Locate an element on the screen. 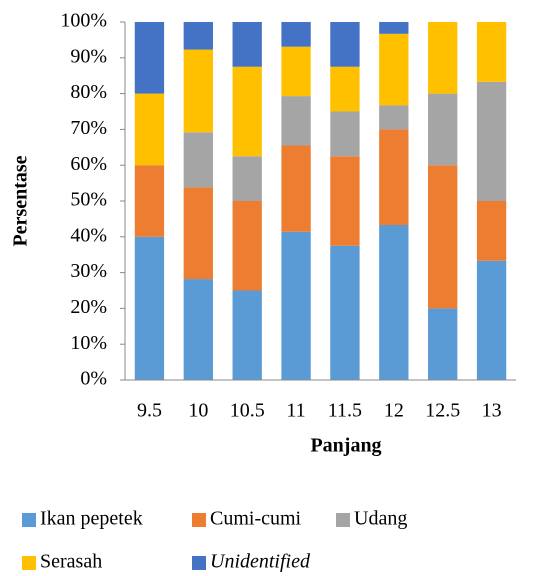 This screenshot has width=538, height=576. legend-label: Udang is located at coordinates (380, 519).